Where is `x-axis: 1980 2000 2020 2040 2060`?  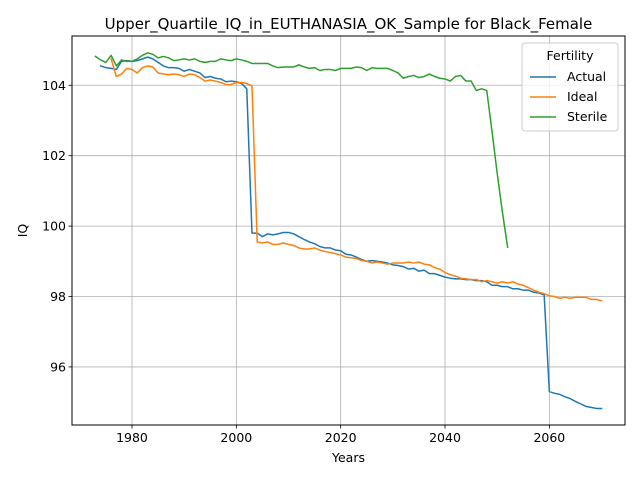 x-axis: 1980 2000 2020 2040 2060 is located at coordinates (340, 435).